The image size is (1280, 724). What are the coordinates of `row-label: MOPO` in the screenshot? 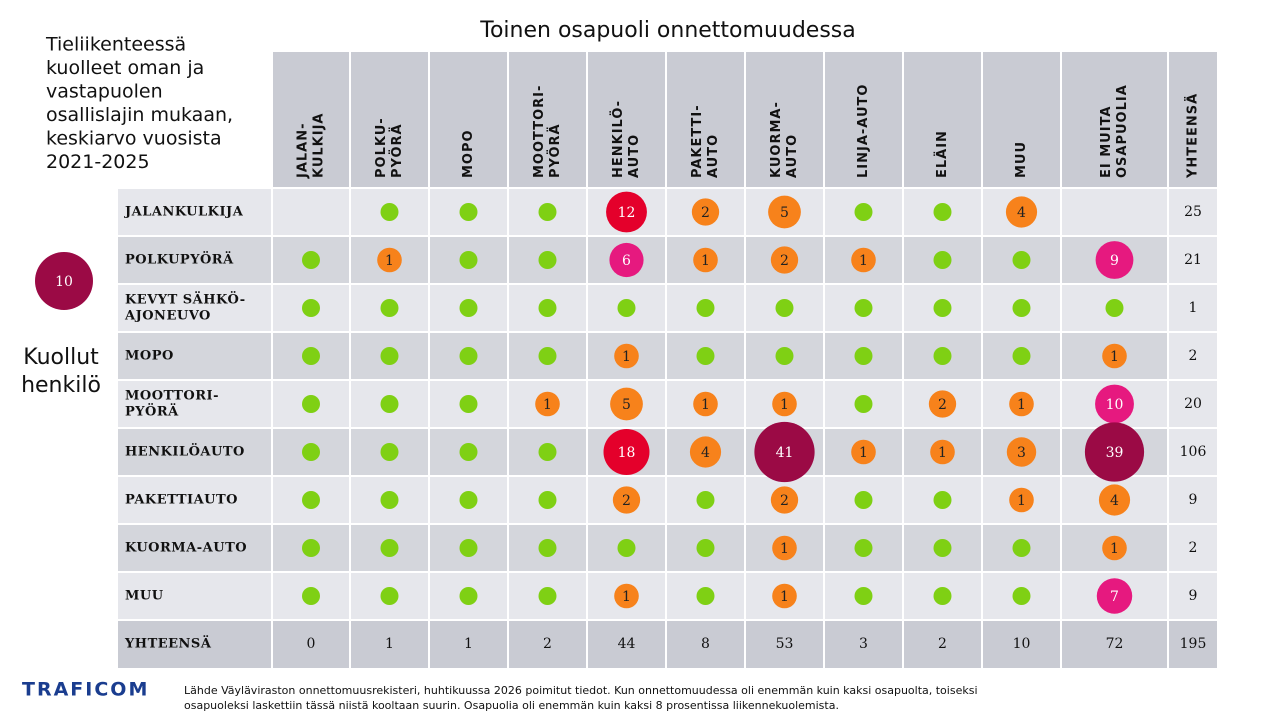 It's located at (149, 356).